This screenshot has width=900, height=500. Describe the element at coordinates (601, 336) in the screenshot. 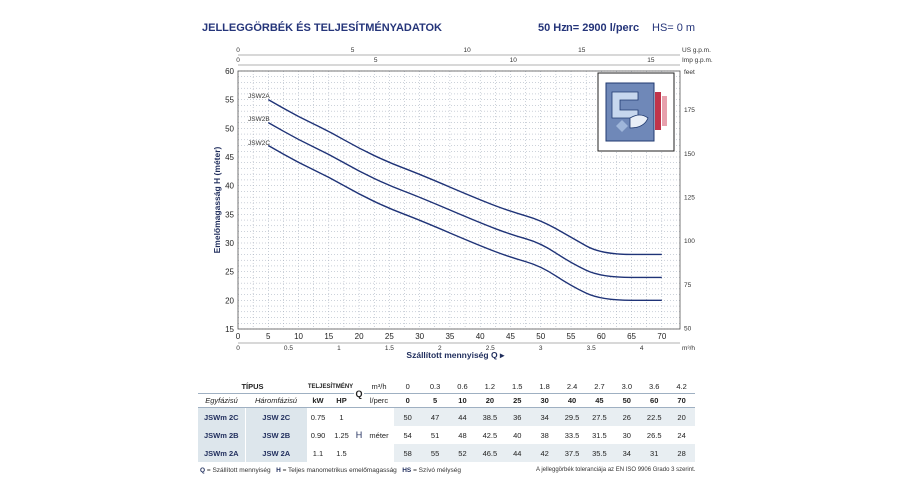

I see `x-tick-label: 60` at that location.